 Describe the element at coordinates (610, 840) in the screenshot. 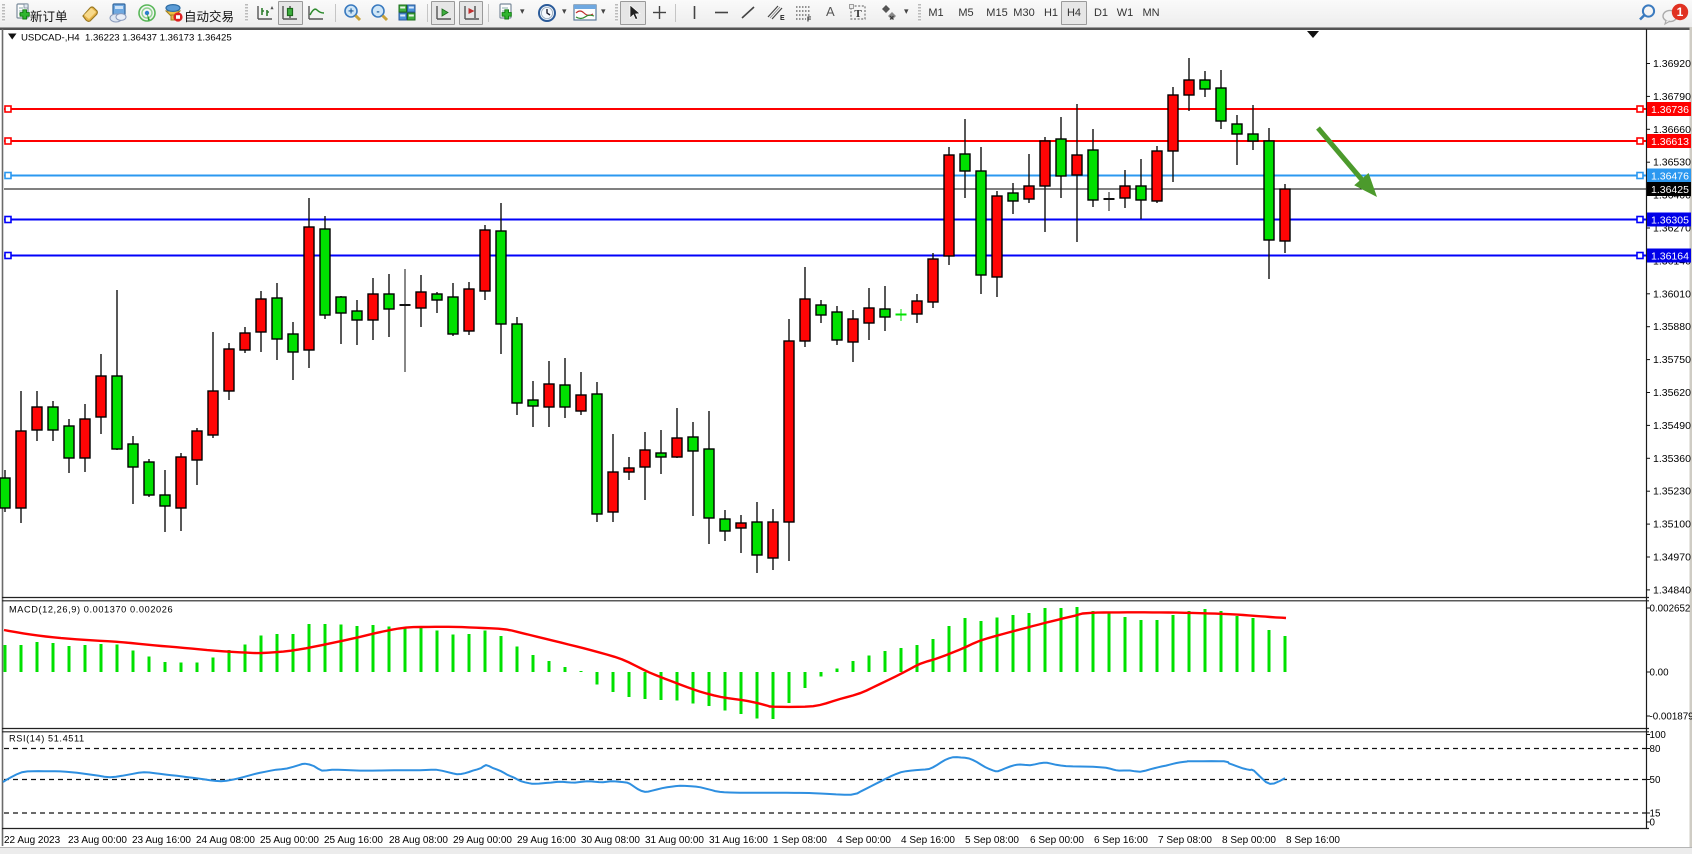

I see `svg-text: 30 Aug 08:00` at that location.